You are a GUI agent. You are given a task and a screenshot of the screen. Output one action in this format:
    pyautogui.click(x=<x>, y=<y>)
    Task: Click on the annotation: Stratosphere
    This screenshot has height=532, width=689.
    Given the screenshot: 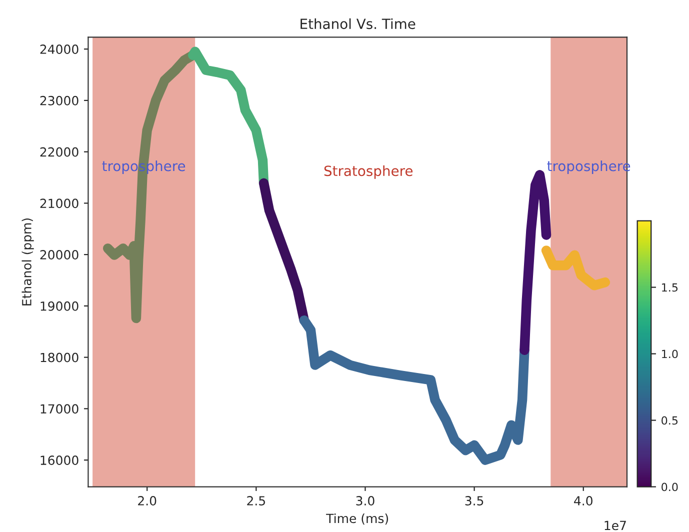 What is the action you would take?
    pyautogui.click(x=368, y=172)
    